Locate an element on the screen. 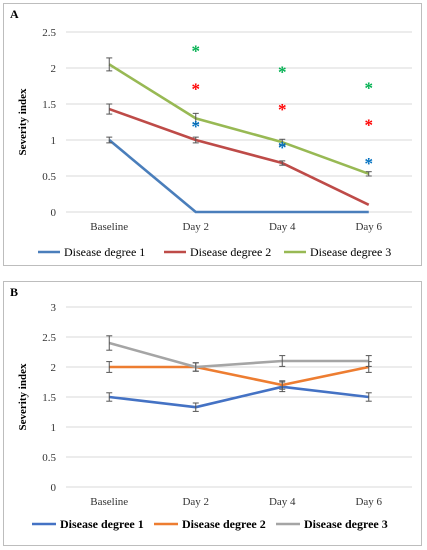 Image resolution: width=427 pixels, height=550 pixels. panel-label: A is located at coordinates (14, 14).